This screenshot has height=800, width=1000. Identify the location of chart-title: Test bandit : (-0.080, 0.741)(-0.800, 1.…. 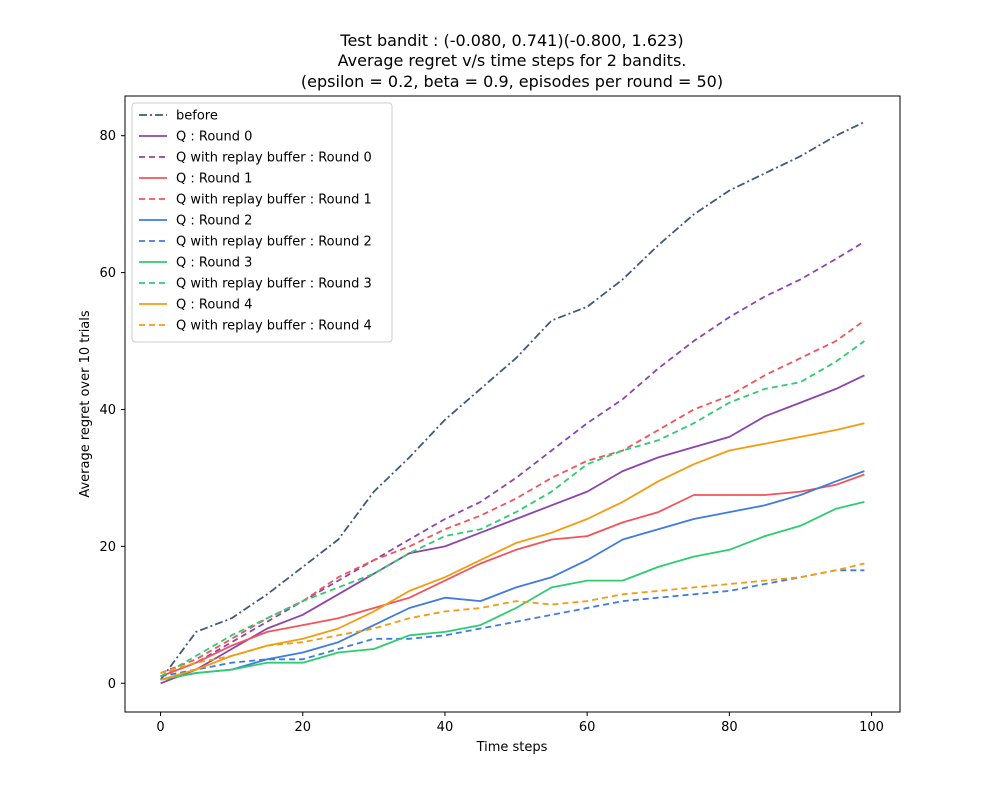
(512, 61).